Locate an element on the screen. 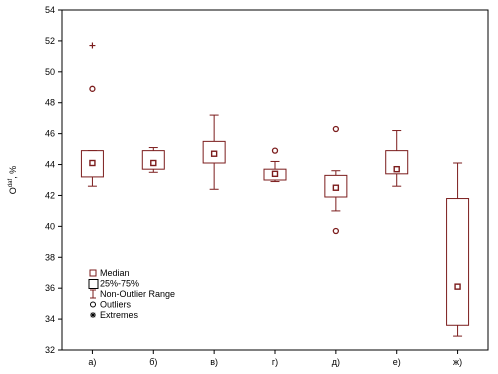 The height and width of the screenshot is (374, 498). y-axis-title: Odaf, % is located at coordinates (13, 180).